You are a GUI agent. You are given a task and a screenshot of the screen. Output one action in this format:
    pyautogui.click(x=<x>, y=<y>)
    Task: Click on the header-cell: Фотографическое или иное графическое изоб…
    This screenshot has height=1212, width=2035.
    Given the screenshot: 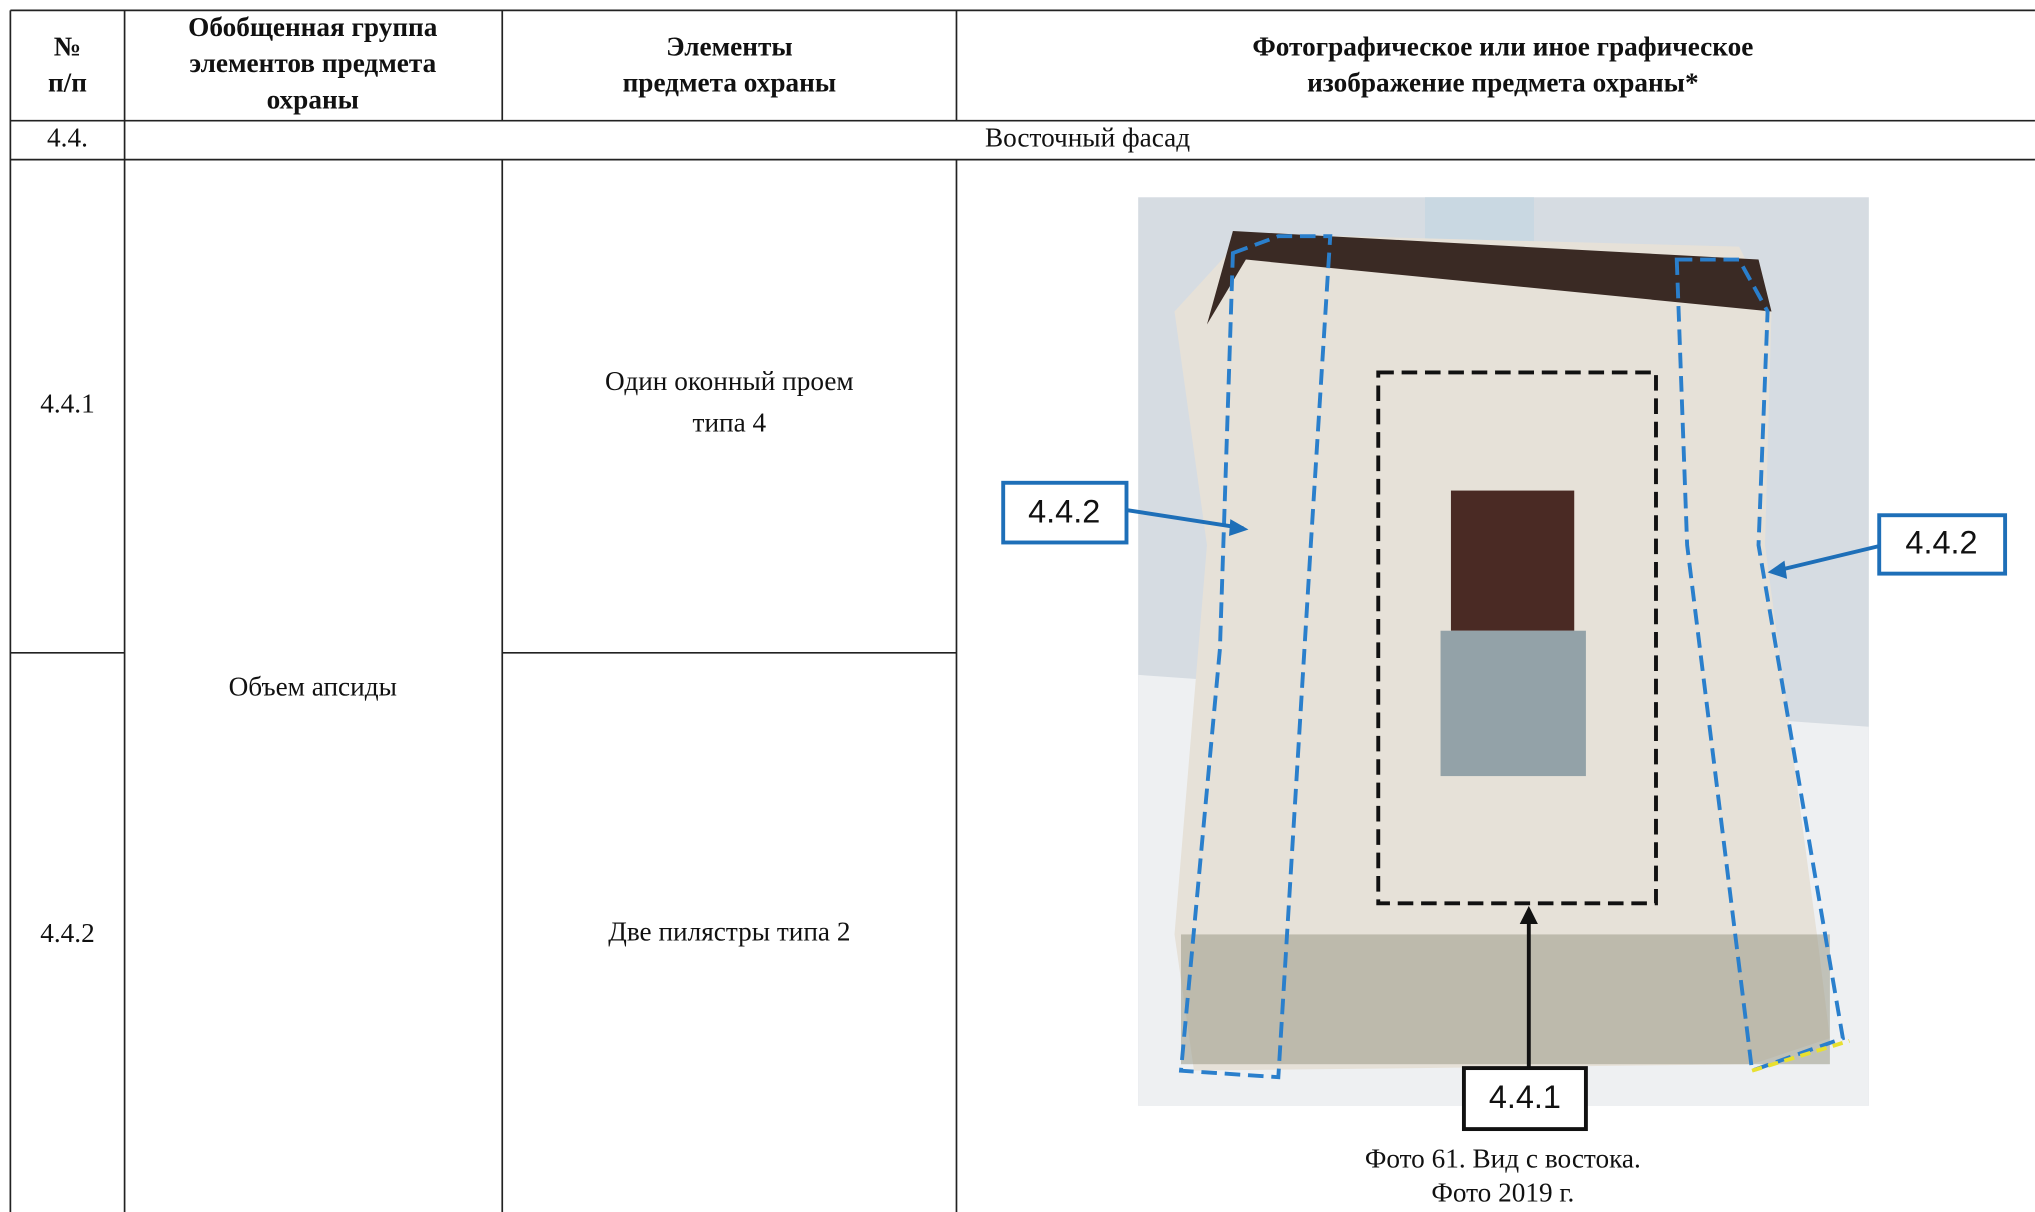 What is the action you would take?
    pyautogui.click(x=1502, y=65)
    